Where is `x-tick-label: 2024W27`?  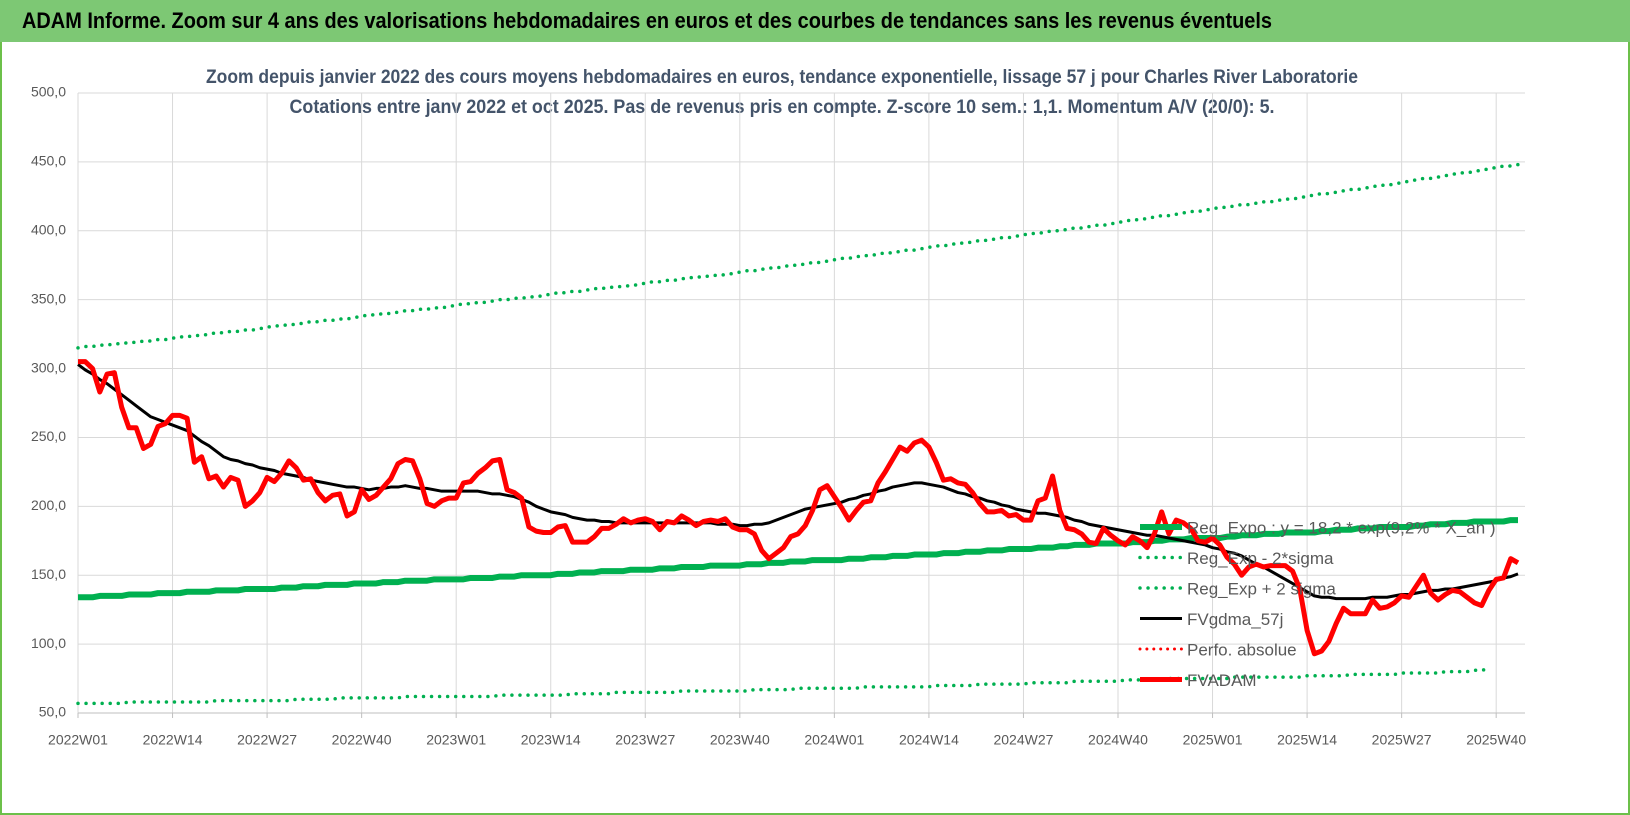 x-tick-label: 2024W27 is located at coordinates (1023, 740).